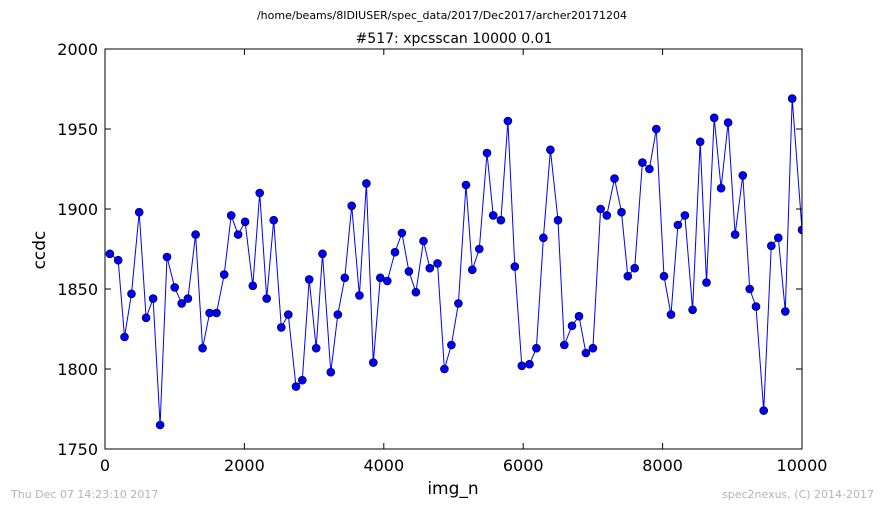  Describe the element at coordinates (77, 449) in the screenshot. I see `y-tick-label: 1750` at that location.